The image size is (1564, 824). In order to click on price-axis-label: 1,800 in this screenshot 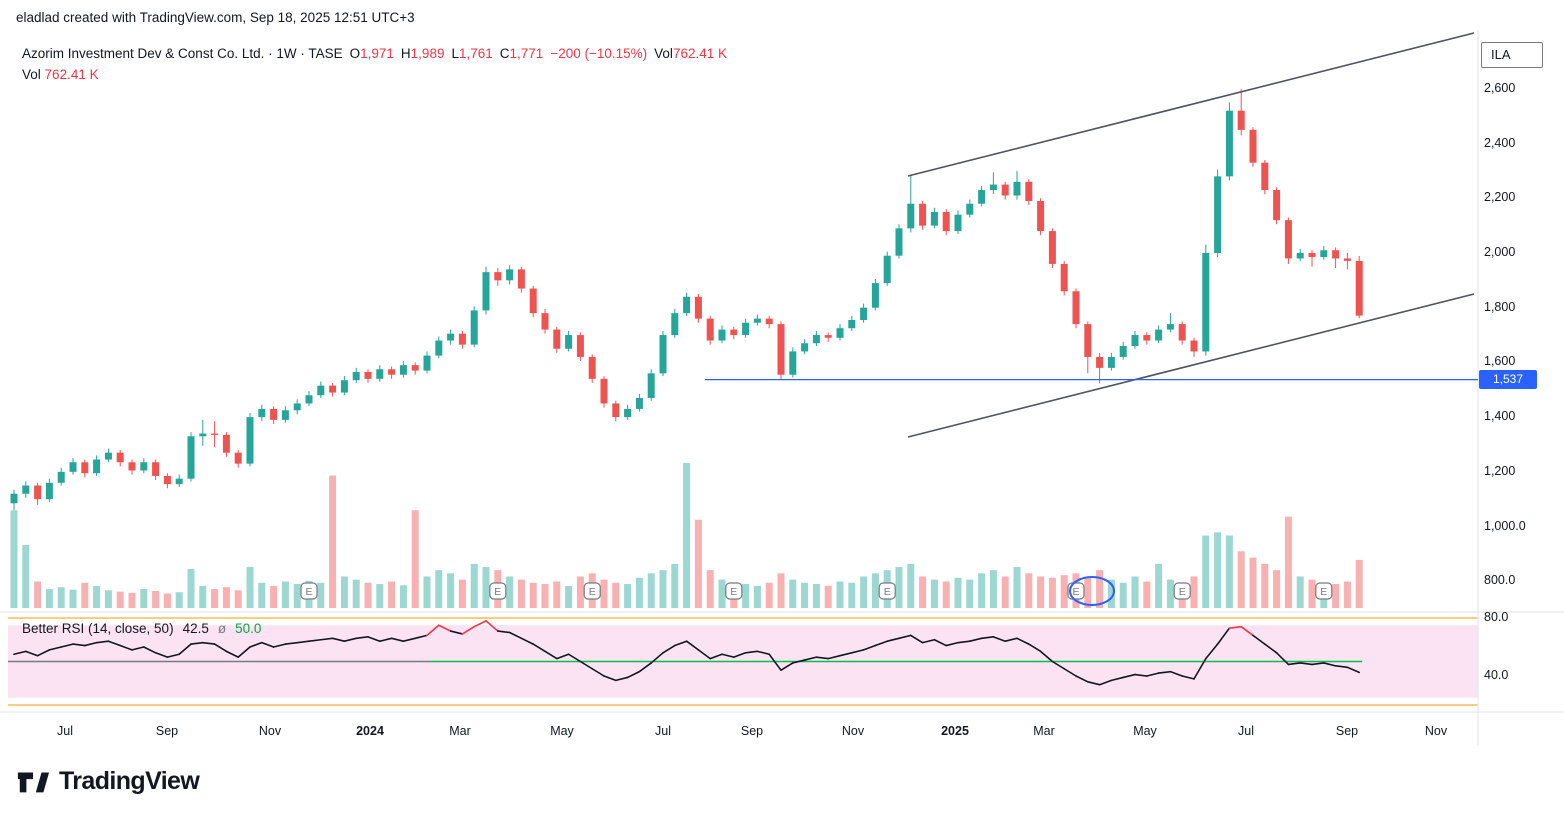, I will do `click(1500, 306)`.